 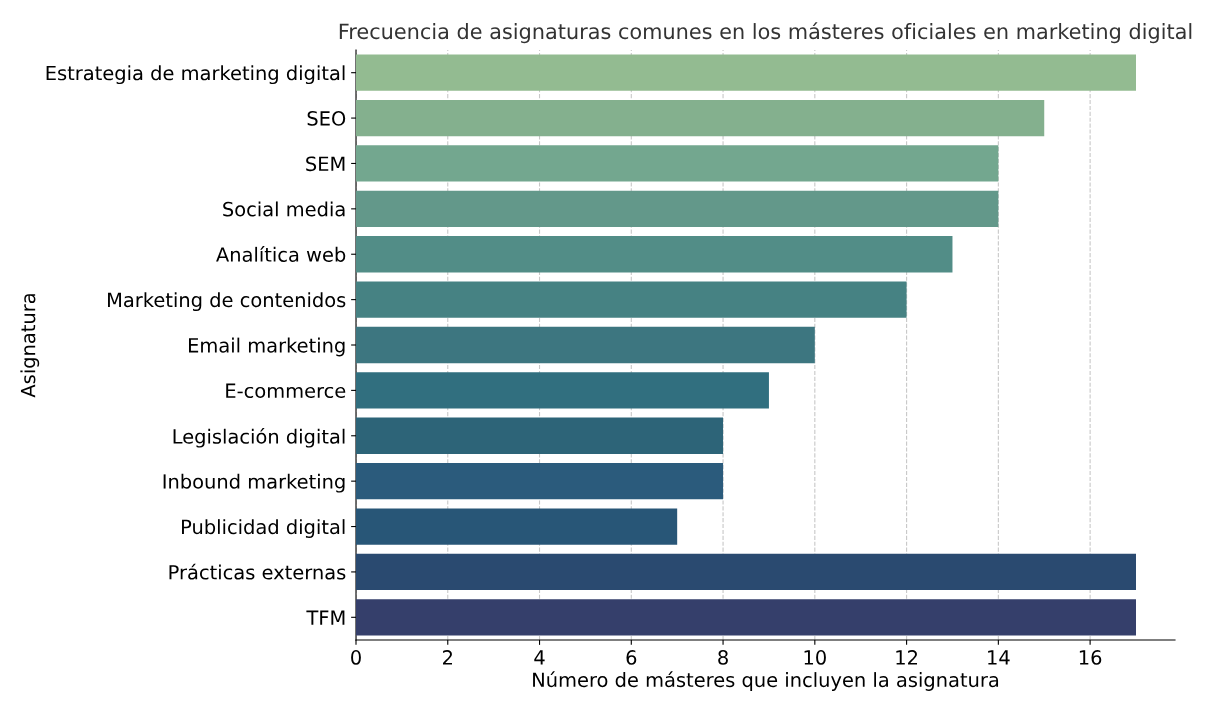 What do you see at coordinates (723, 657) in the screenshot?
I see `x-tick-label: 8` at bounding box center [723, 657].